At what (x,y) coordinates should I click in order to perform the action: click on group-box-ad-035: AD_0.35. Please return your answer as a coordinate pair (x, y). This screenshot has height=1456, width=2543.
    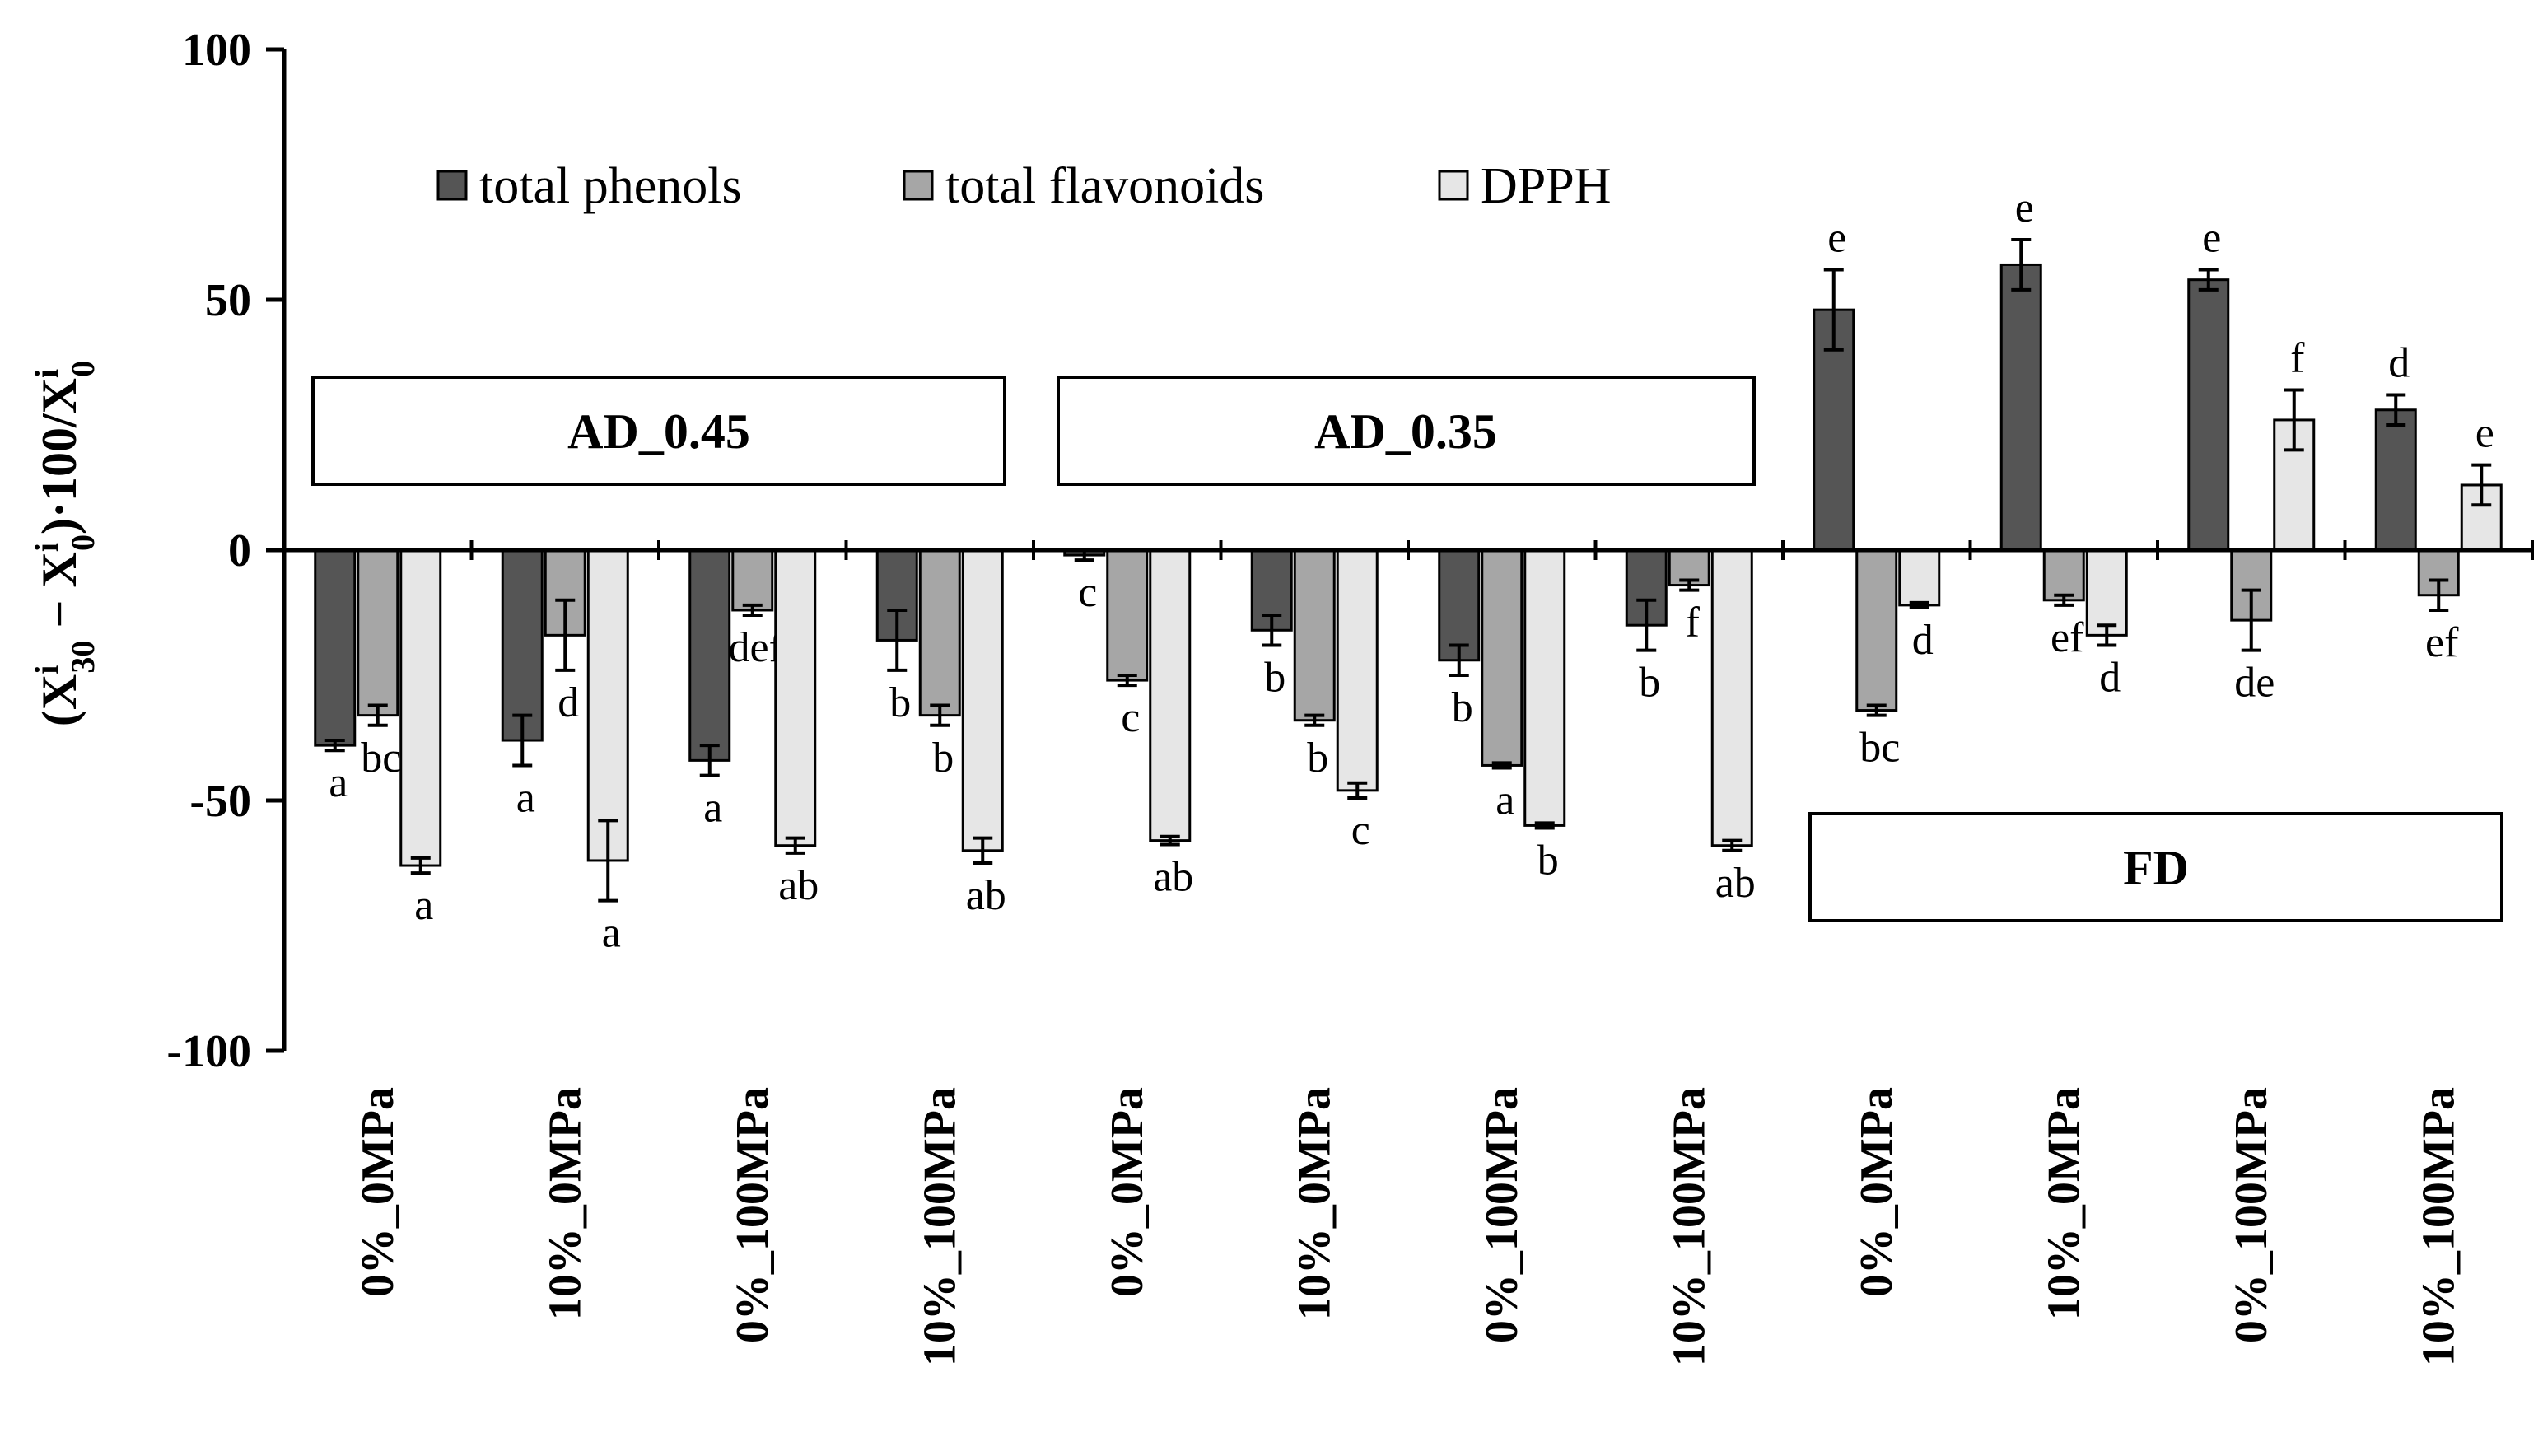
    Looking at the image, I should click on (1406, 431).